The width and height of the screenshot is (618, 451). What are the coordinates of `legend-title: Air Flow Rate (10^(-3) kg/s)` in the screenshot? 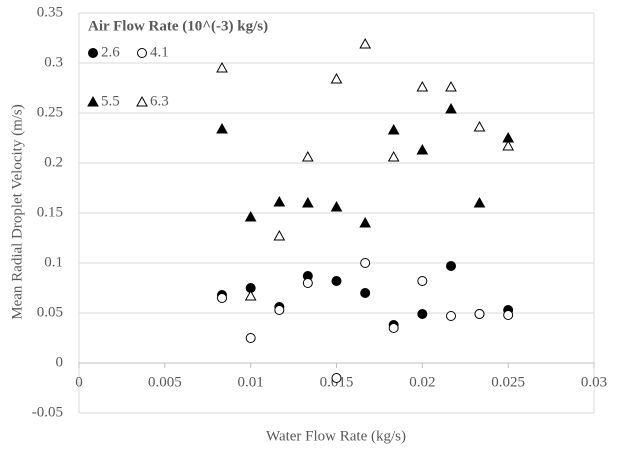 It's located at (178, 26).